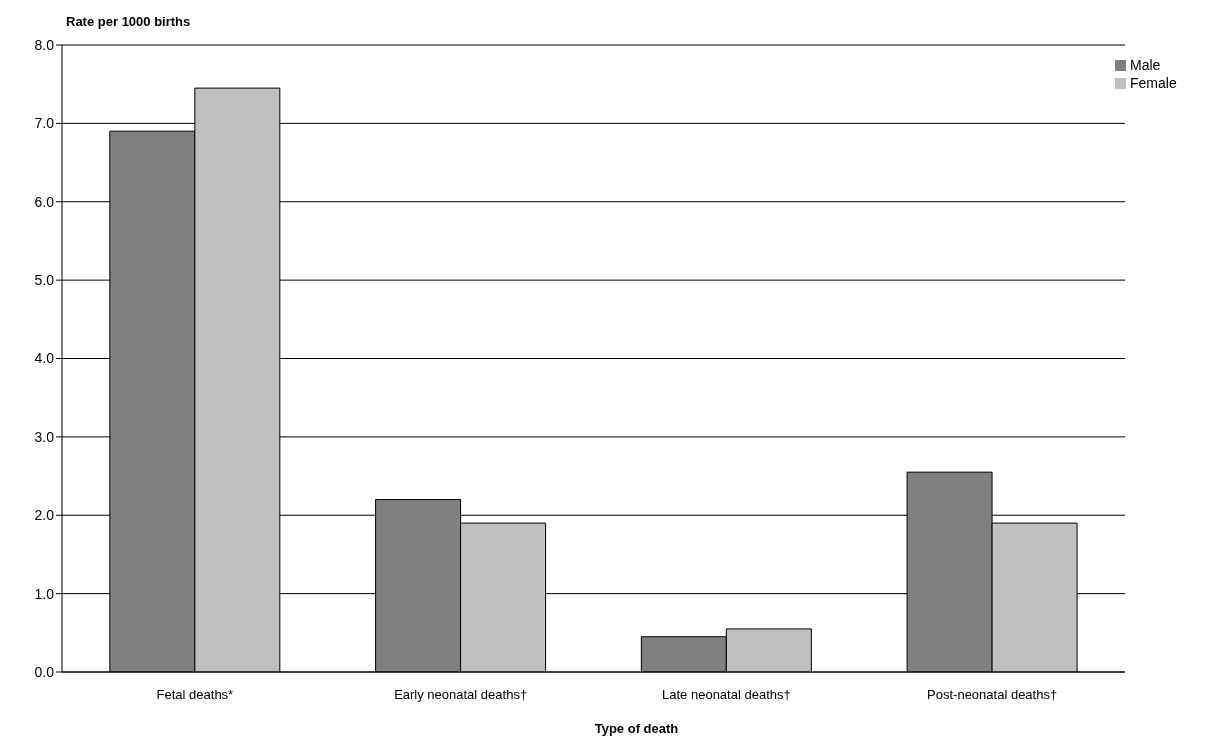 This screenshot has width=1223, height=747. What do you see at coordinates (44, 44) in the screenshot?
I see `y-tick-label: 8.0` at bounding box center [44, 44].